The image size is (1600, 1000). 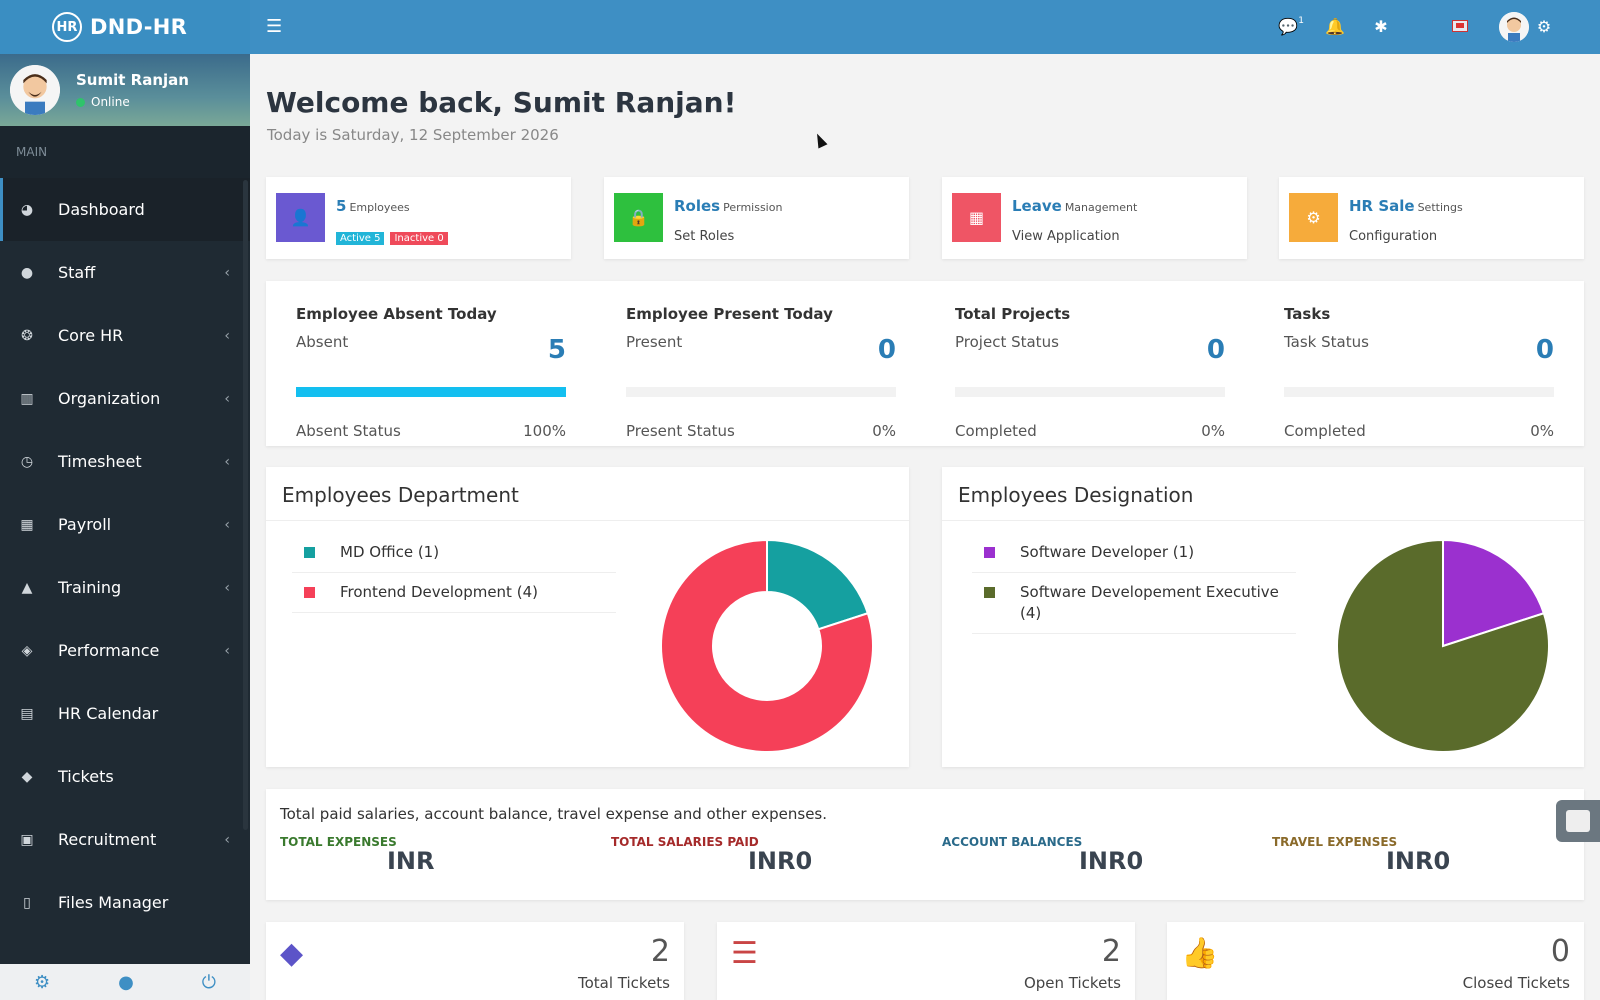 I want to click on leave-card: ▦ Leave Management View Application, so click(x=1094, y=218).